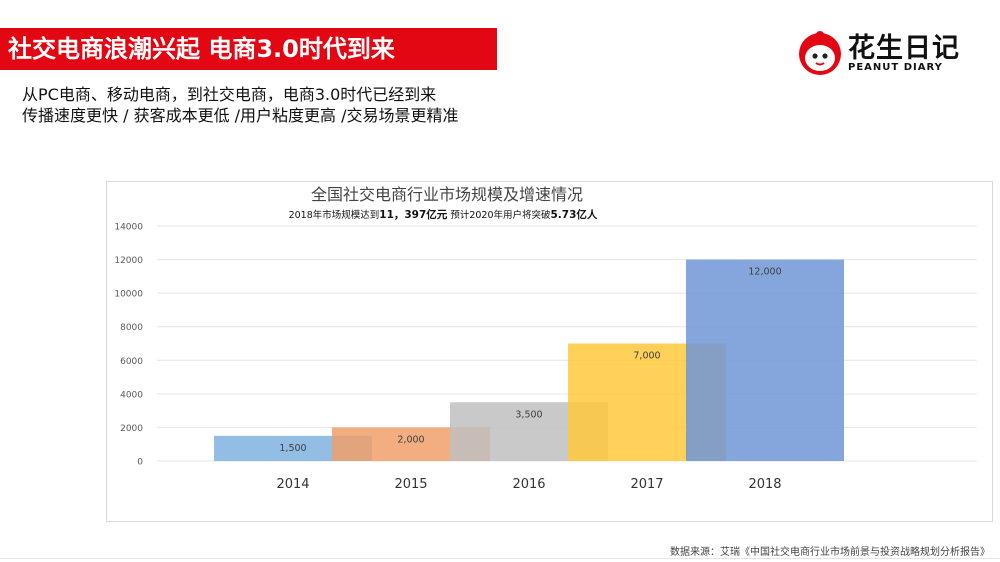 This screenshot has width=1000, height=562. I want to click on y-tick-label: 12000, so click(128, 261).